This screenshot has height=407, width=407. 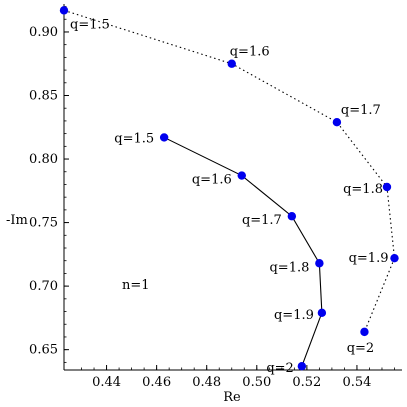 I want to click on y-tick-label: 0.70, so click(x=43, y=286).